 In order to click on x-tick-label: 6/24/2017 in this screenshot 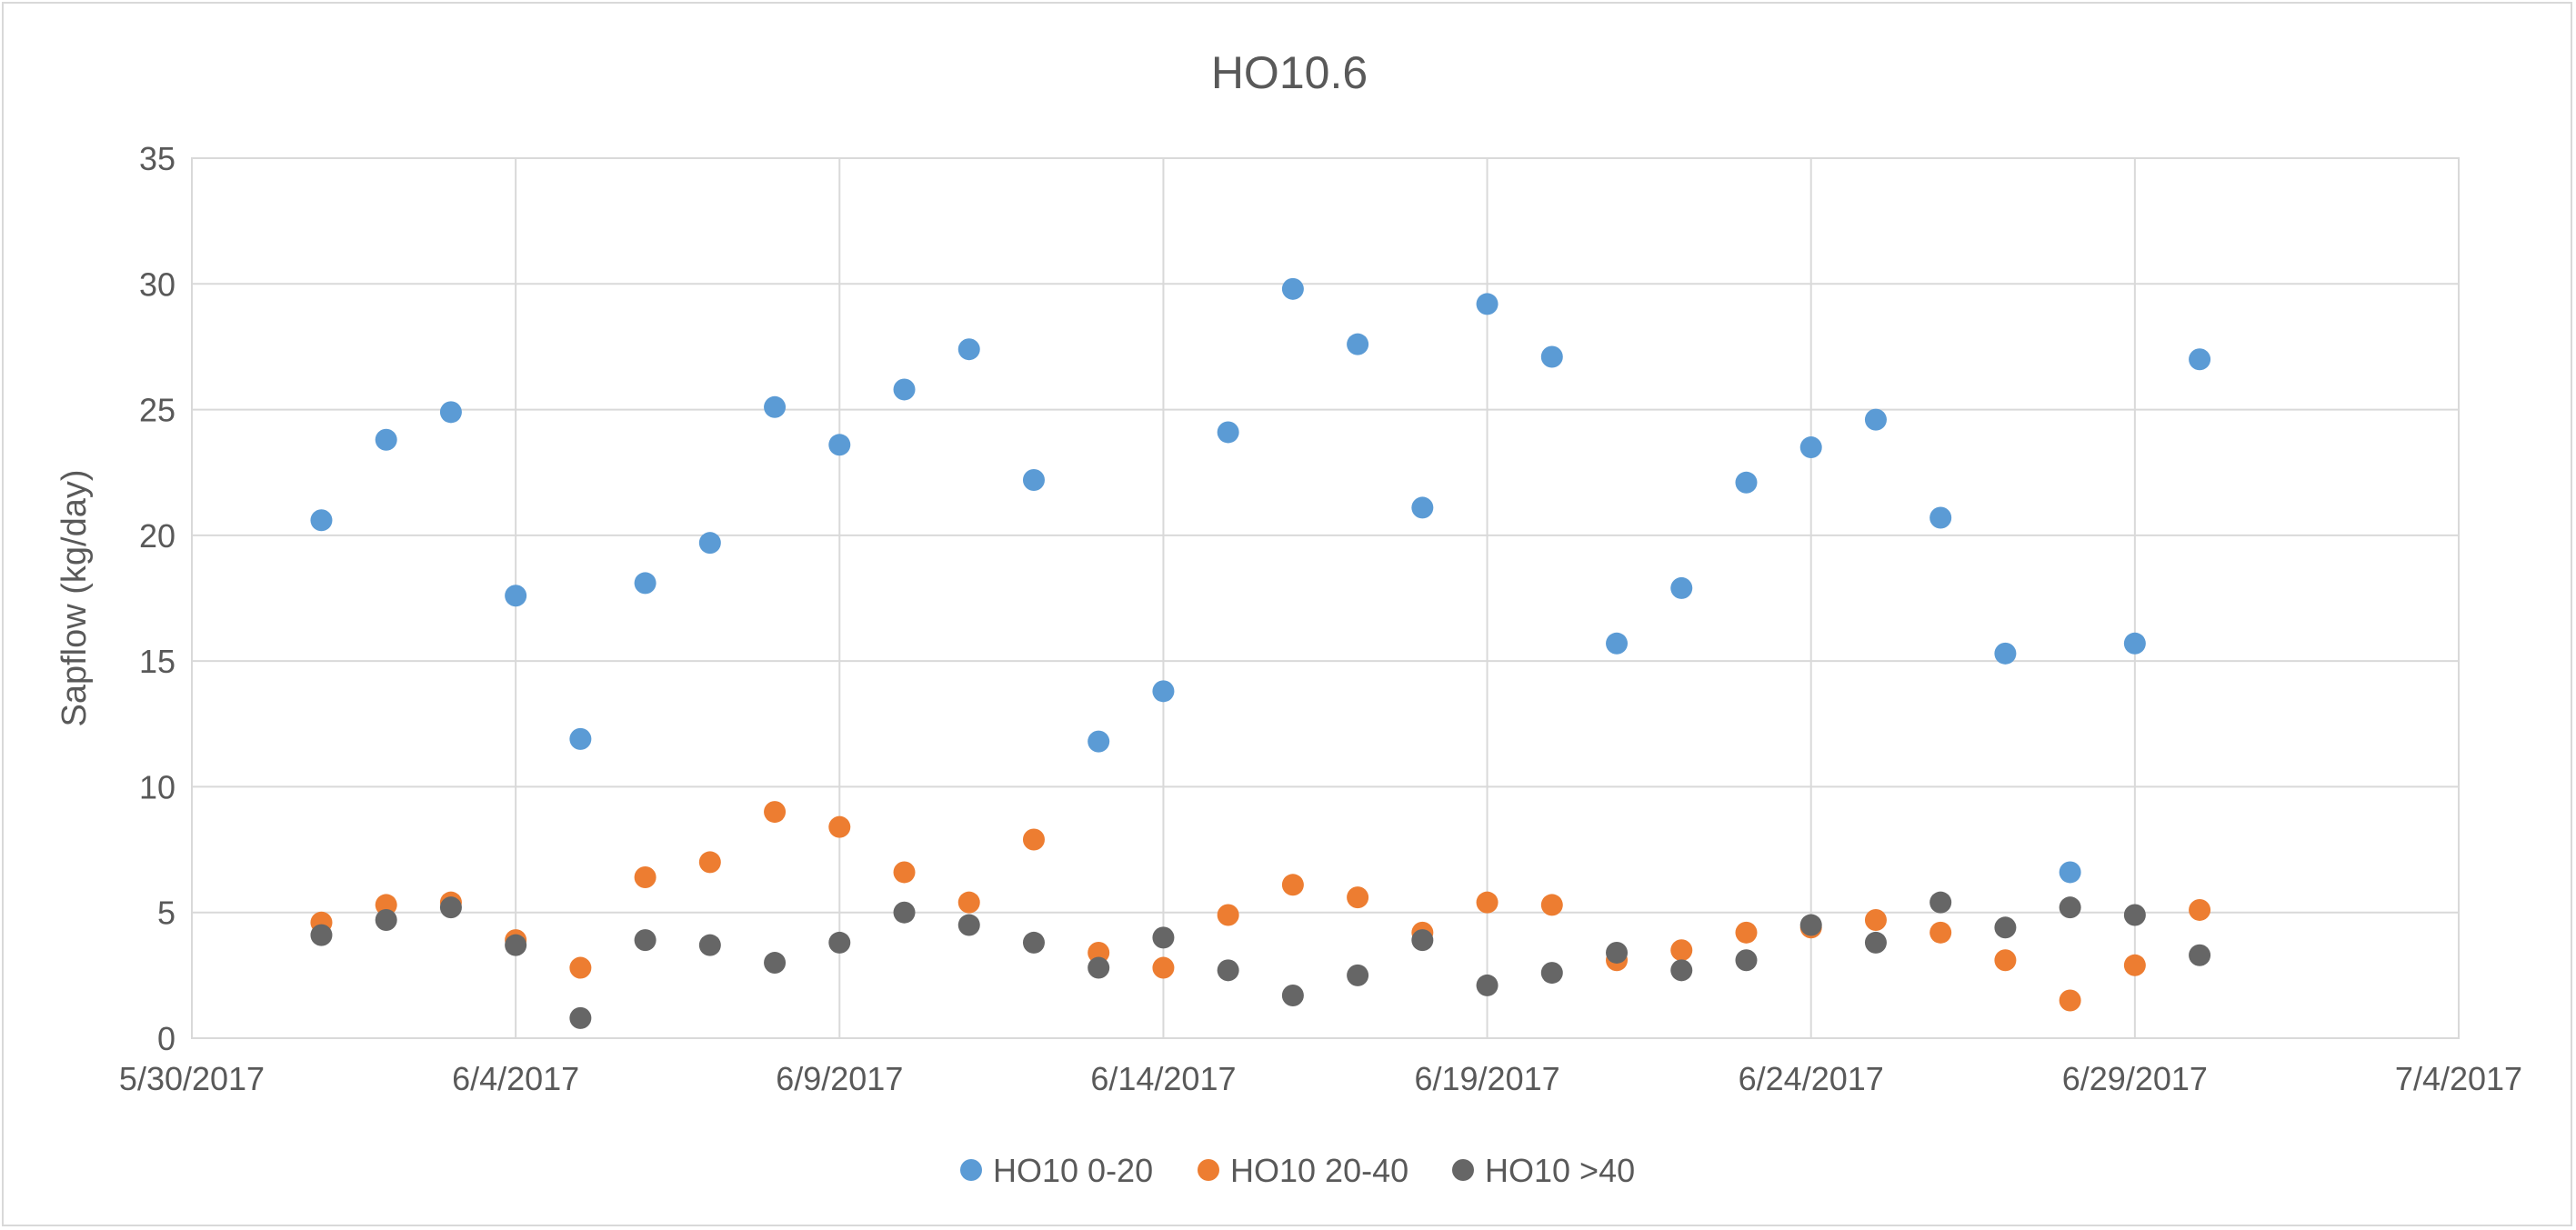, I will do `click(1811, 1078)`.